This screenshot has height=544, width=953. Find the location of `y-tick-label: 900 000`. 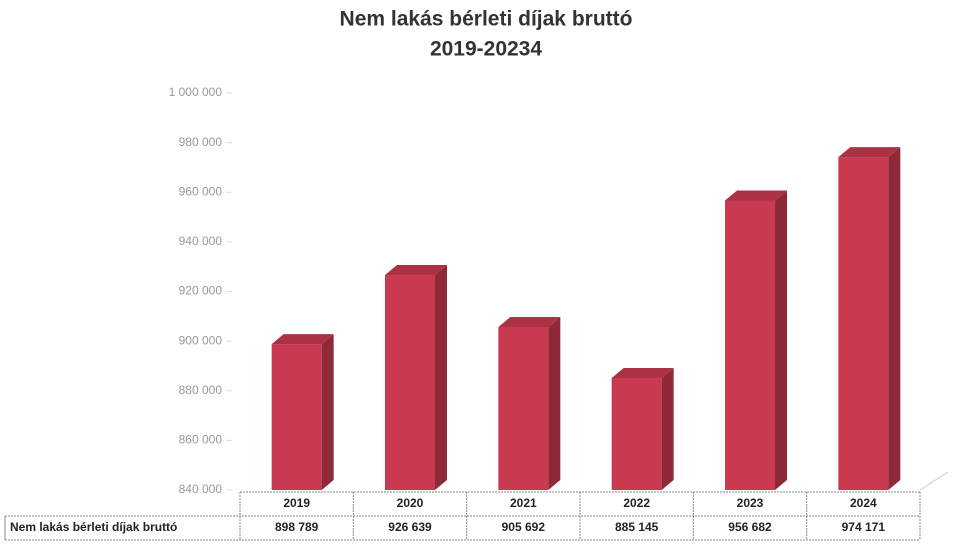

y-tick-label: 900 000 is located at coordinates (201, 340).